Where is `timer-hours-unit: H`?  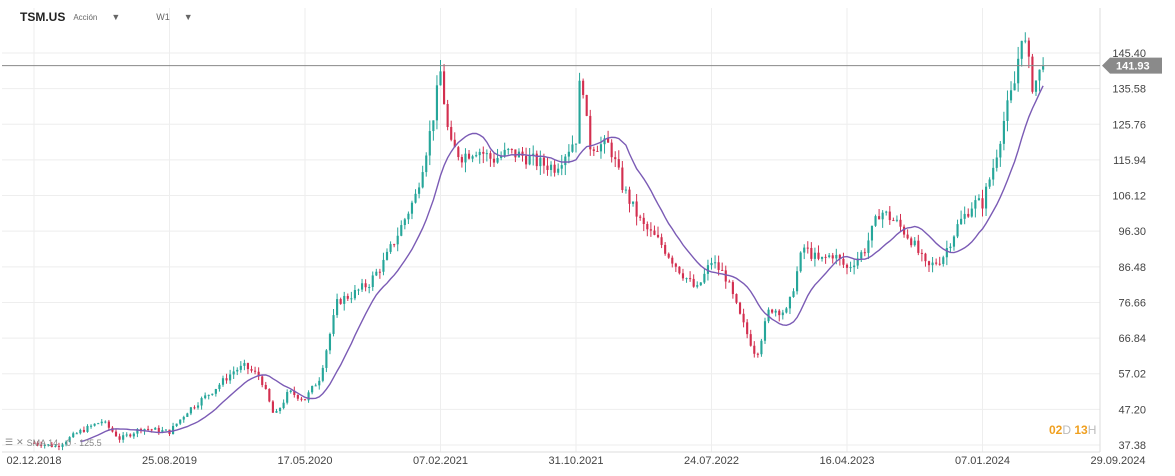
timer-hours-unit: H is located at coordinates (1092, 430).